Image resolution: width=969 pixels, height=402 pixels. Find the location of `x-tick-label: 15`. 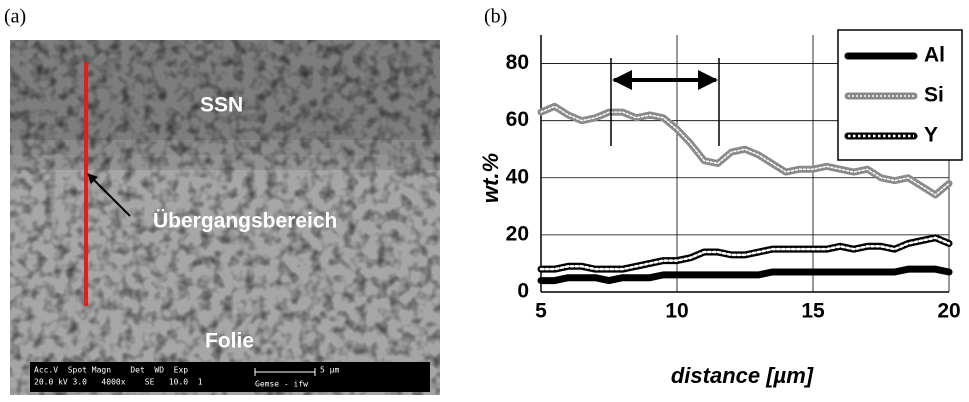

x-tick-label: 15 is located at coordinates (813, 311).